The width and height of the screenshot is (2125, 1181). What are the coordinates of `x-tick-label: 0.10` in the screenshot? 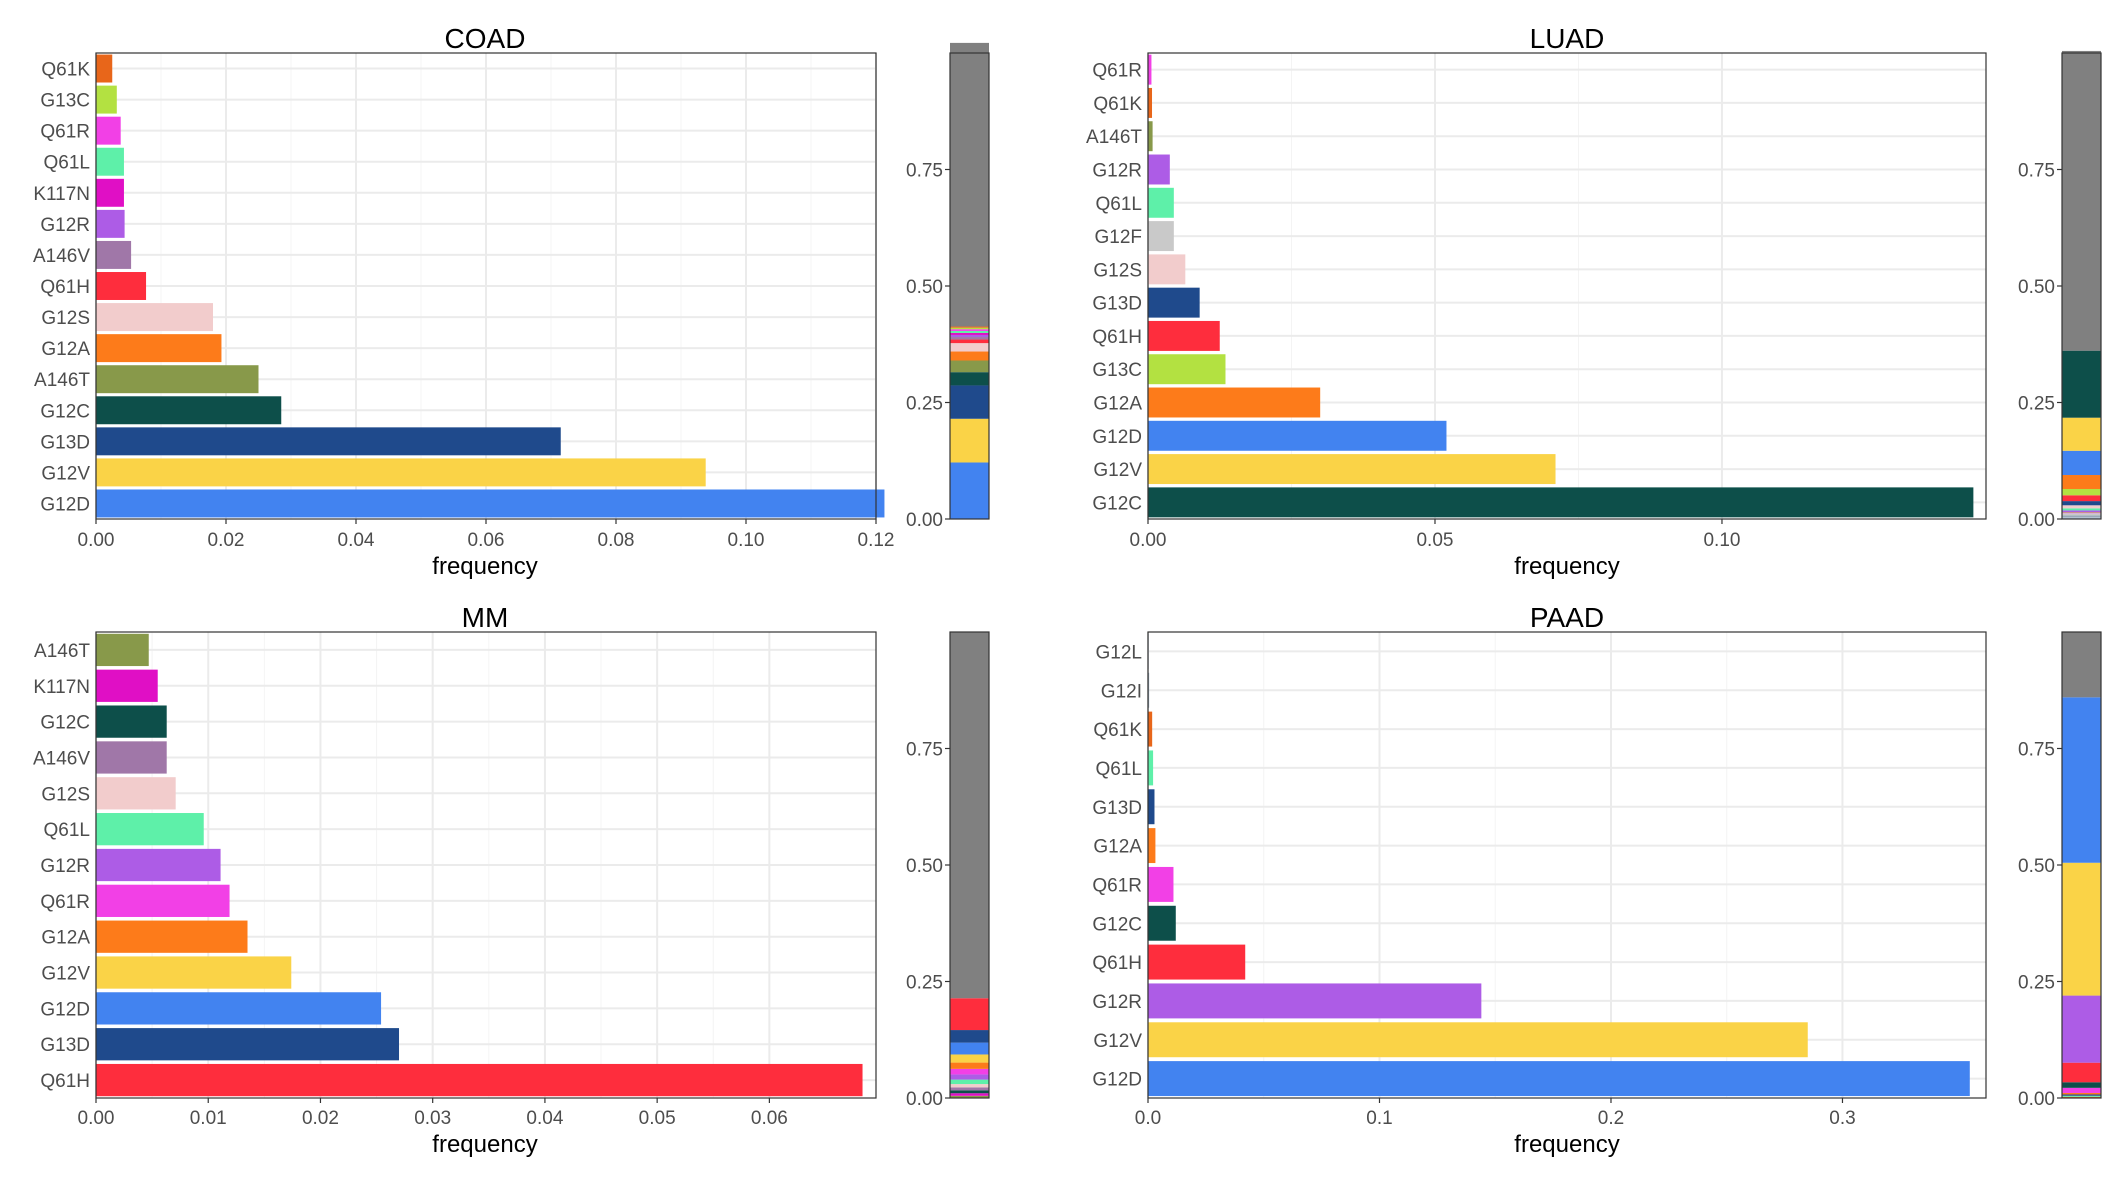 It's located at (1721, 540).